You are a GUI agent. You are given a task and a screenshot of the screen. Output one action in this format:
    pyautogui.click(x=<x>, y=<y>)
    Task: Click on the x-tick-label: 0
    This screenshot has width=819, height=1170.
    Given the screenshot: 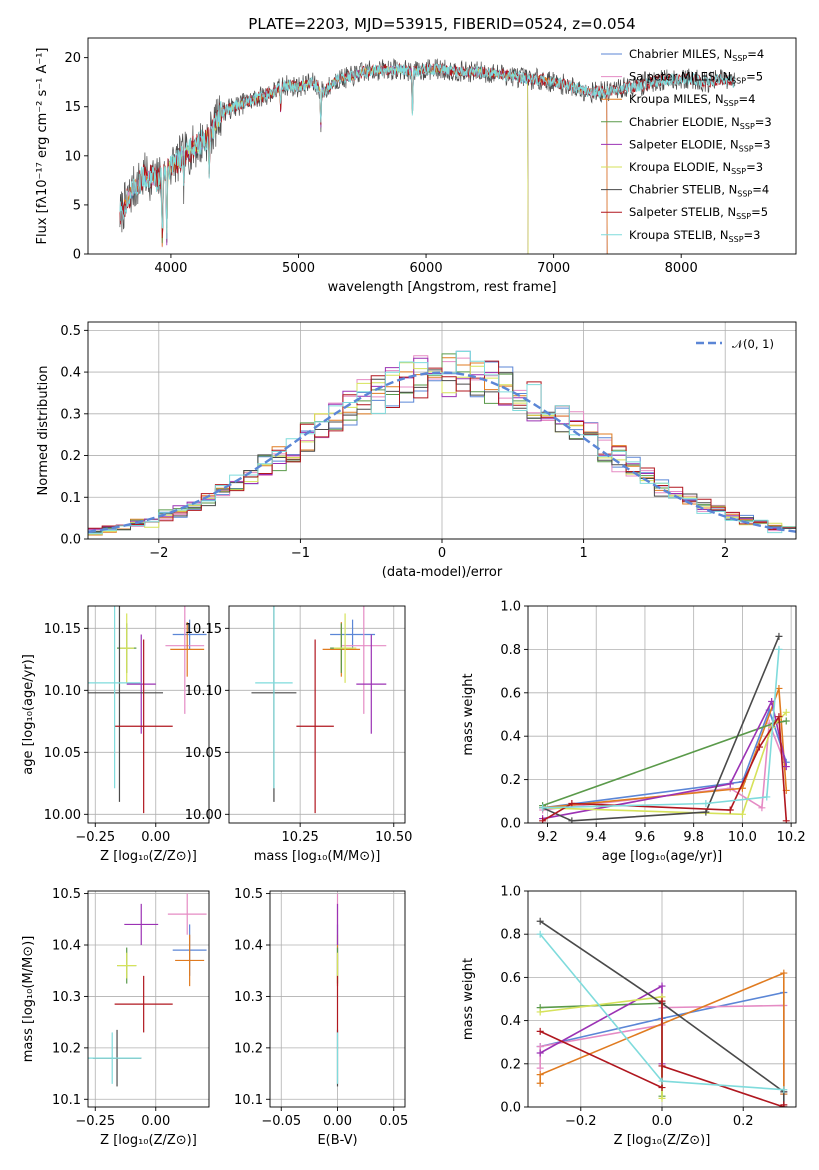 What is the action you would take?
    pyautogui.click(x=442, y=553)
    